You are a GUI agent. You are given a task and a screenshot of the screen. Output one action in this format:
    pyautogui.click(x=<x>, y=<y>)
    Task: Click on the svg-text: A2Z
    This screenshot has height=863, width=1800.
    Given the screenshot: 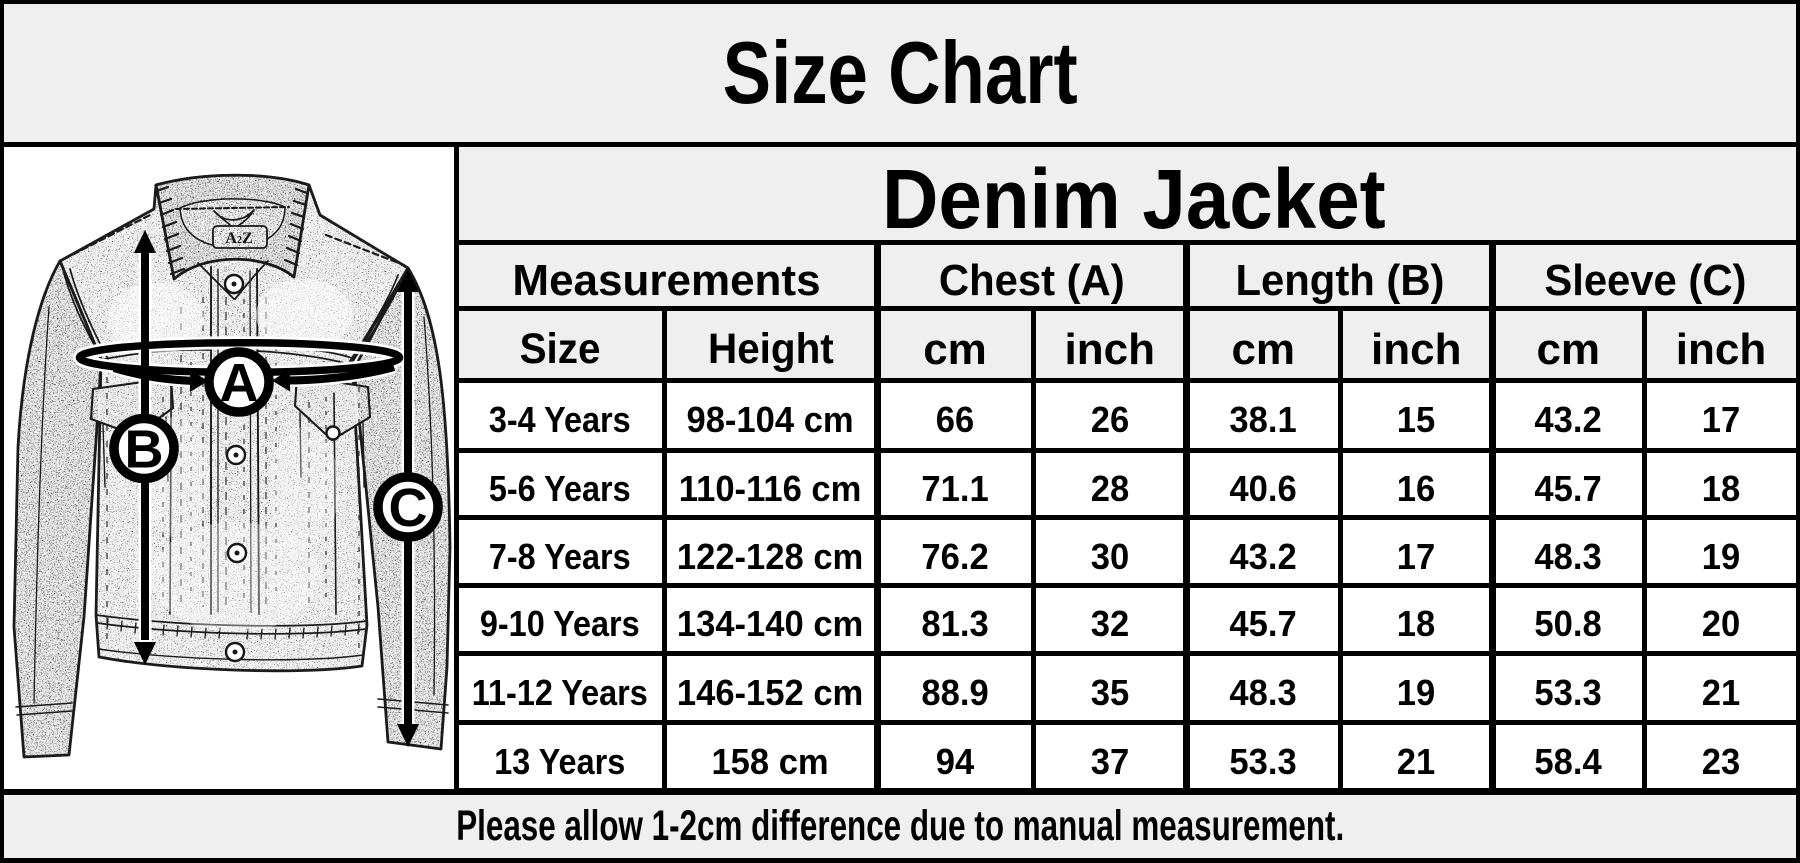 What is the action you would take?
    pyautogui.click(x=238, y=238)
    